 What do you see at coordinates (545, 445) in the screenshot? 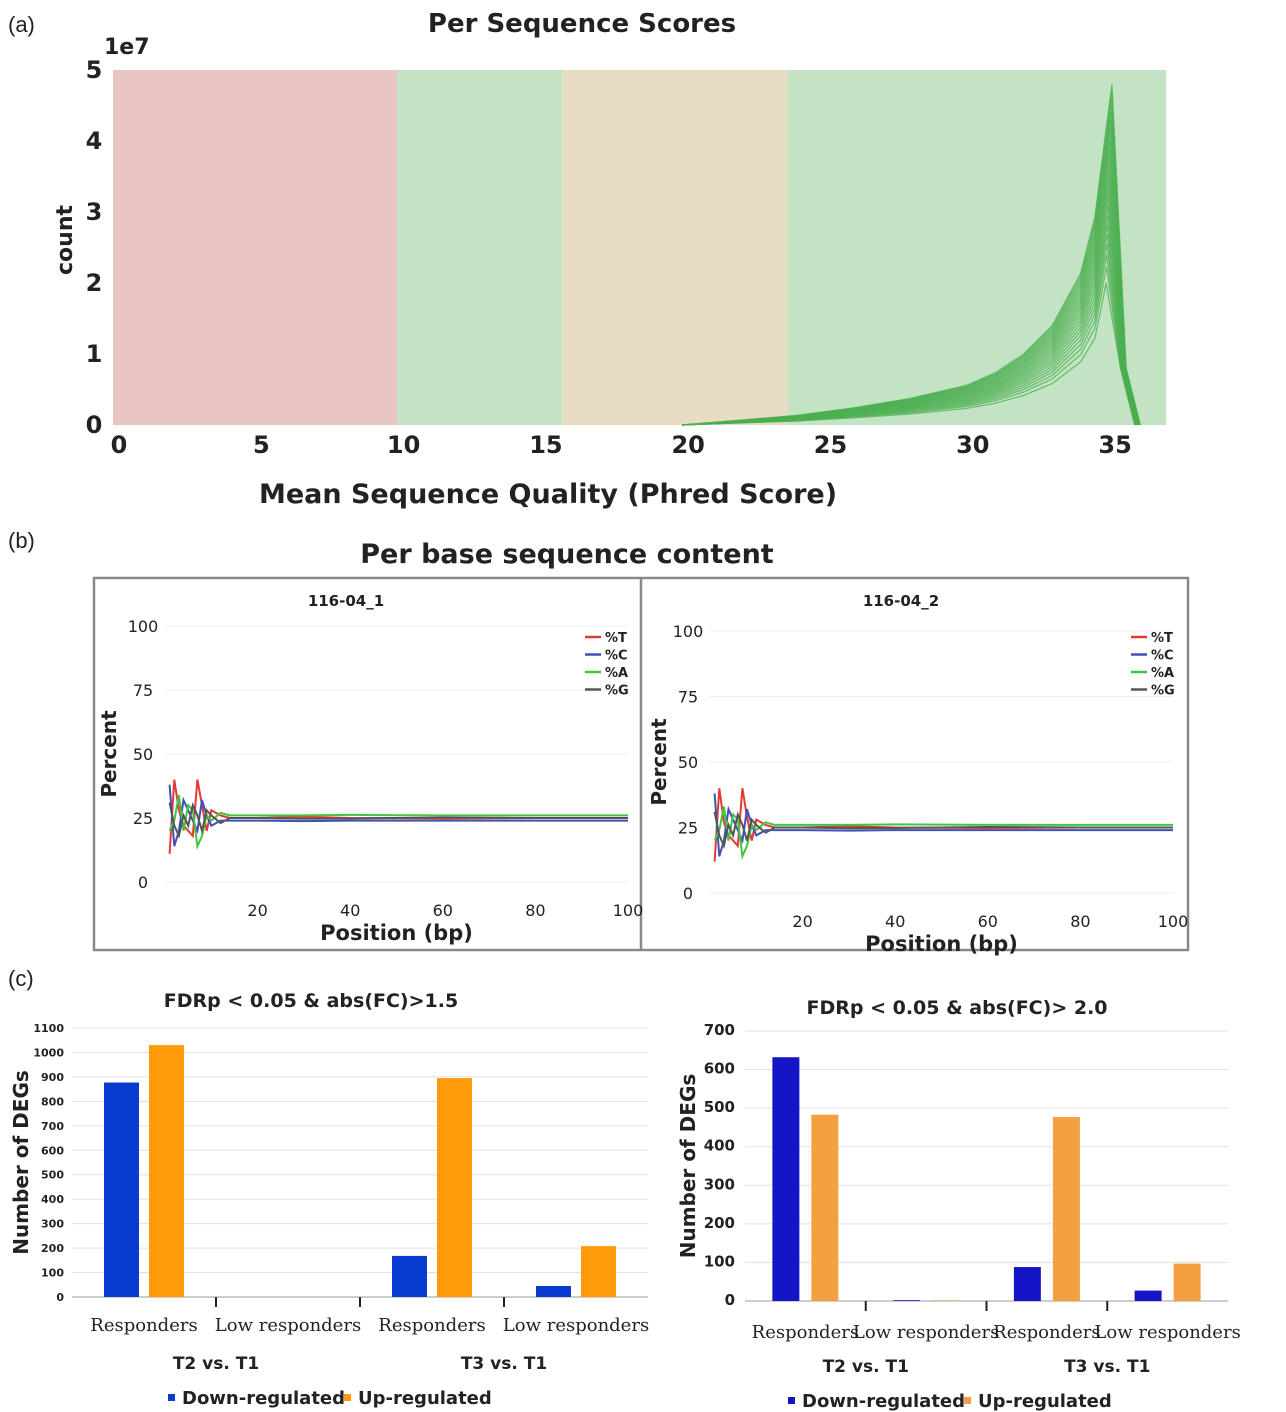
I see `x-tick-3: 15` at bounding box center [545, 445].